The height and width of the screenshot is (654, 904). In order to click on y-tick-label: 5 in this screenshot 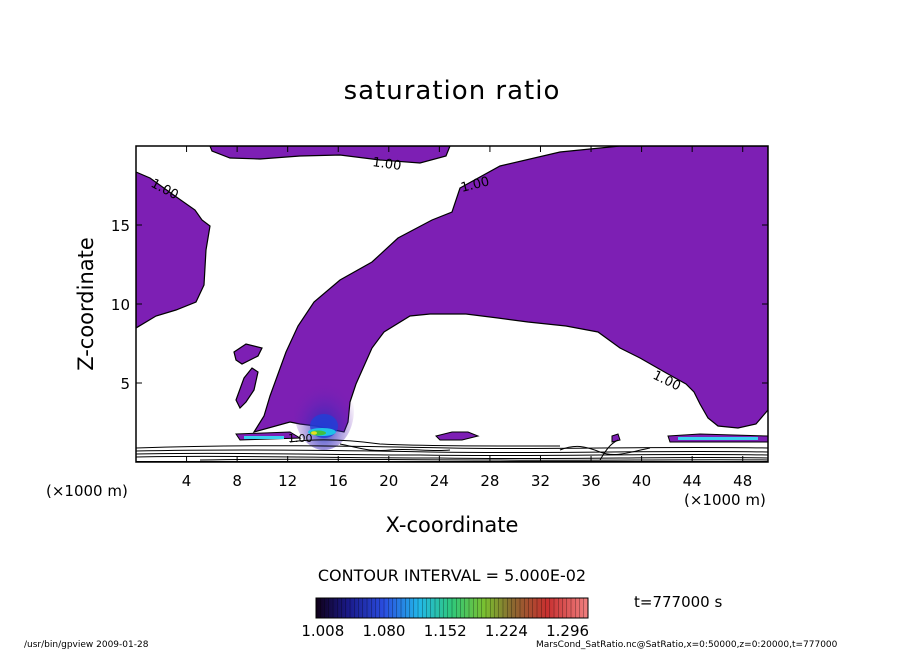, I will do `click(125, 384)`.